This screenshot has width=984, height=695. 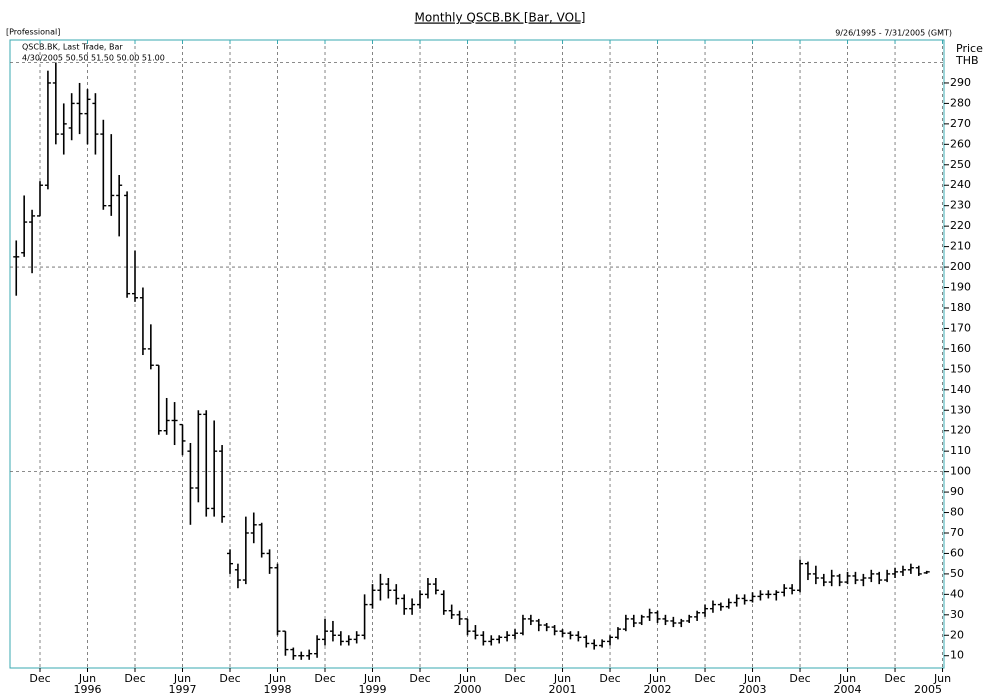 I want to click on y-tick-label: 180, so click(x=960, y=307).